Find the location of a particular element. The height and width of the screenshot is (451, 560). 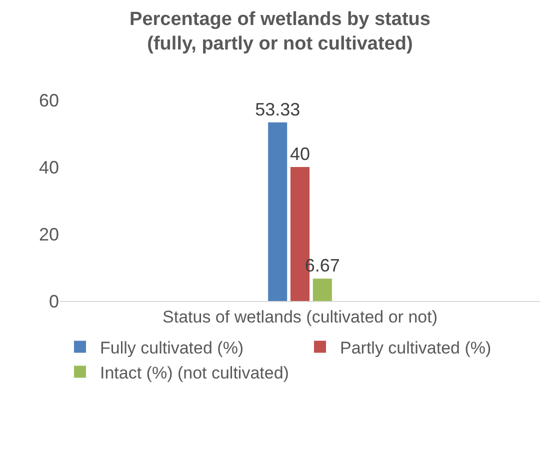

legend-label: Partly cultivated (%) is located at coordinates (416, 348).